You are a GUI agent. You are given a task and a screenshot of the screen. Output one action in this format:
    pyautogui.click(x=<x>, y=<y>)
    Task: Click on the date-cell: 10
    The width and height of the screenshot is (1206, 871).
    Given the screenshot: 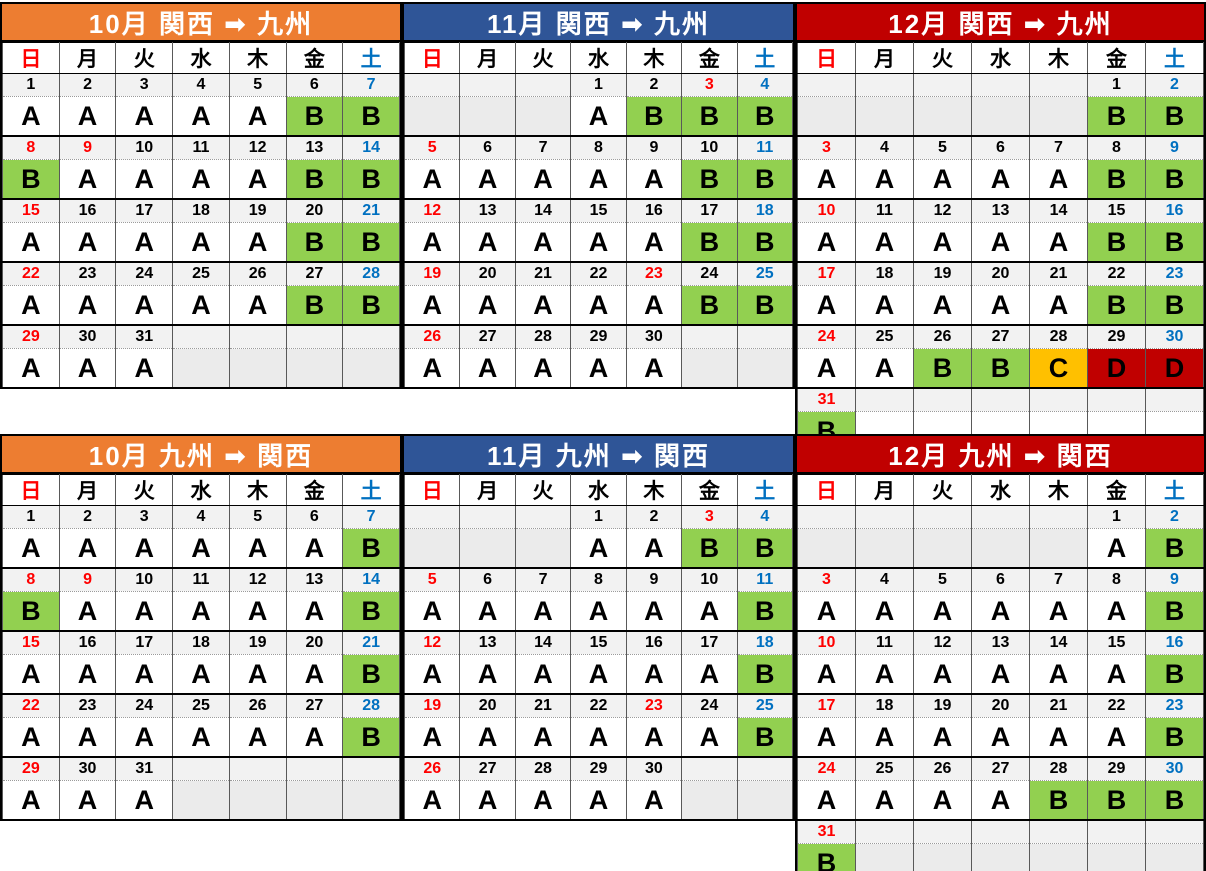 What is the action you would take?
    pyautogui.click(x=144, y=147)
    